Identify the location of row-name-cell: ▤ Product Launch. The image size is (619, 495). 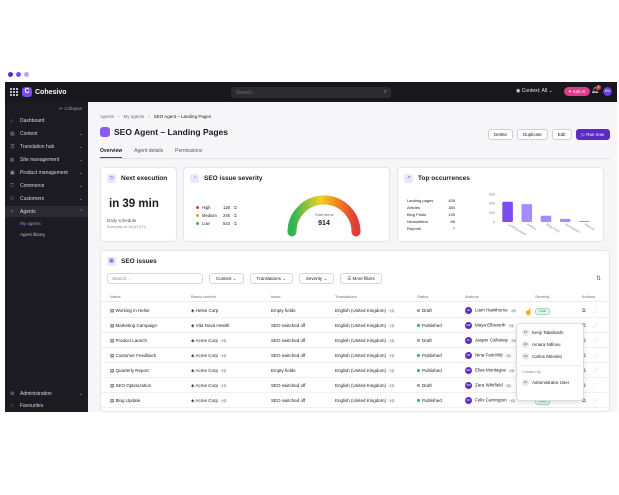
(128, 341).